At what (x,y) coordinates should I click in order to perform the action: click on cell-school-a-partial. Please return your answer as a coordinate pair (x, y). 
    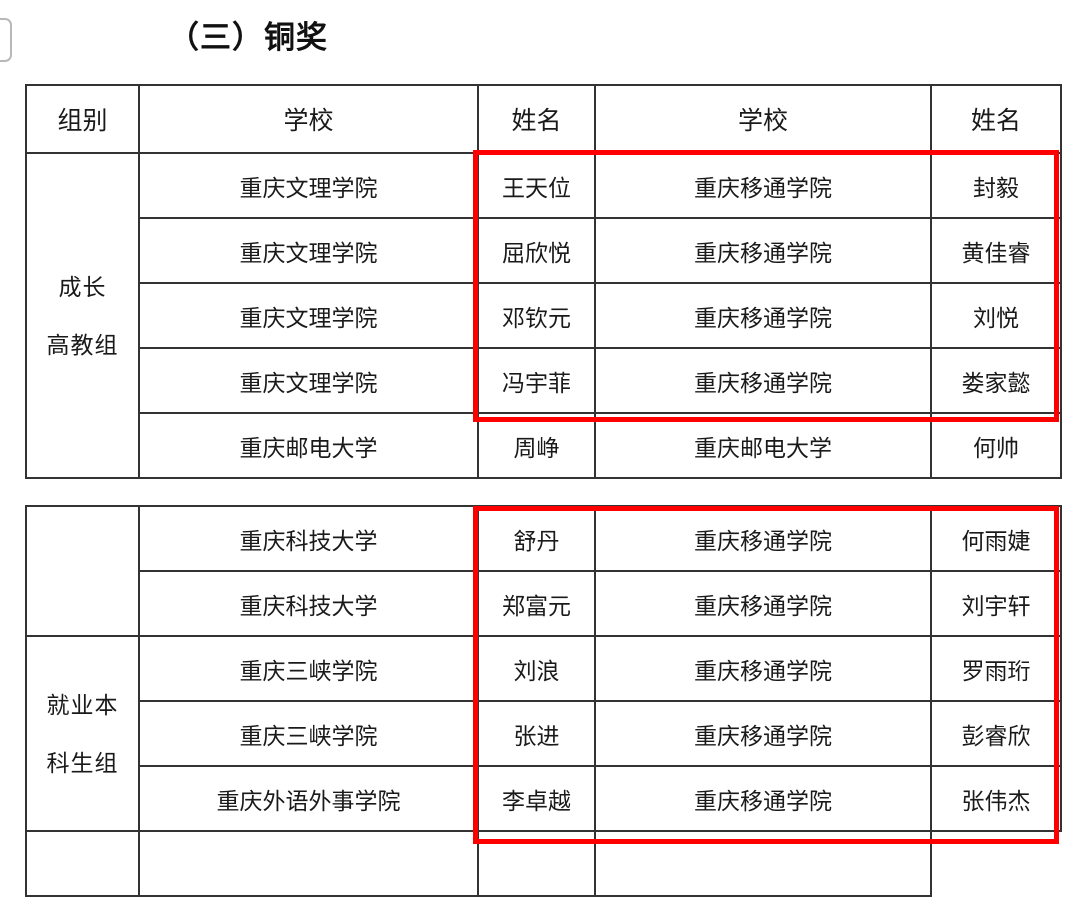
    Looking at the image, I should click on (82, 863).